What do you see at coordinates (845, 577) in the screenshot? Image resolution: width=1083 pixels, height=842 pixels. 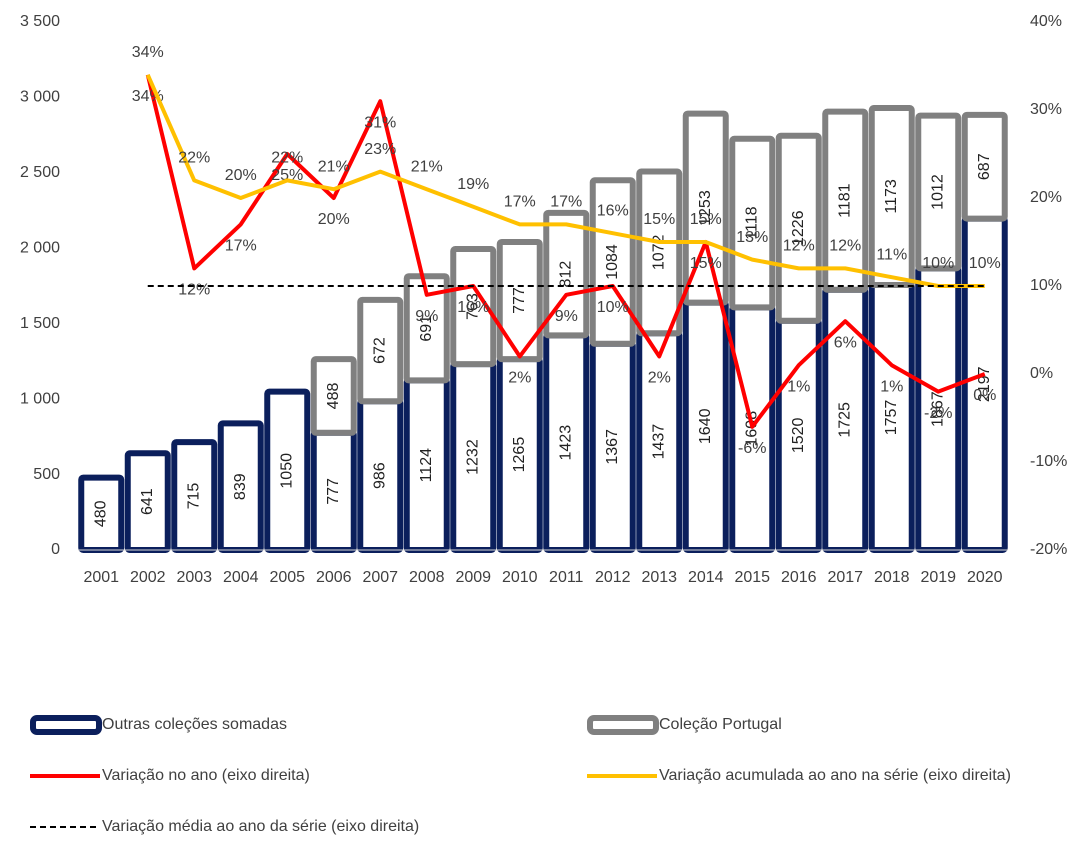 I see `x-tick-label: 2017` at bounding box center [845, 577].